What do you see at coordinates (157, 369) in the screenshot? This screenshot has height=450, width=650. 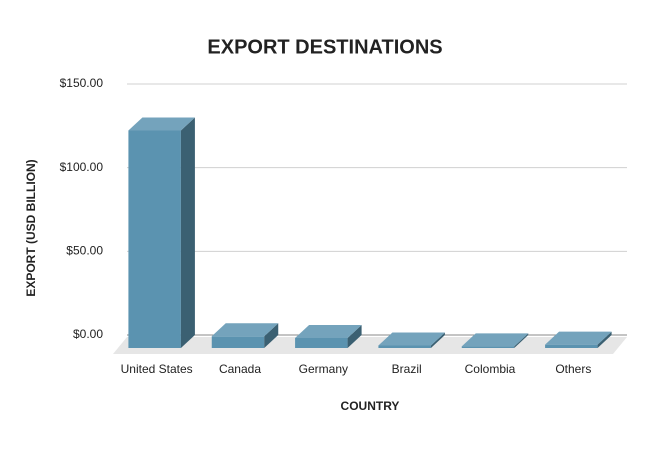 I see `x-tick-label: United States` at bounding box center [157, 369].